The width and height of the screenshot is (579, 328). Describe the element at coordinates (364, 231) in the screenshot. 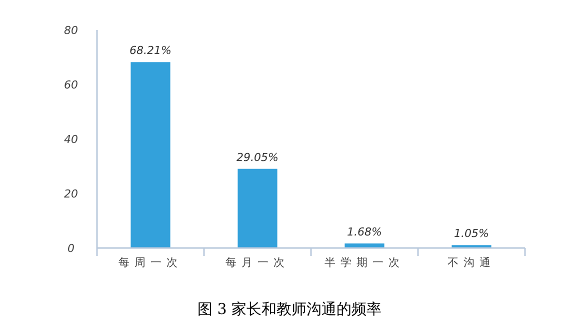

I see `data-label: 1.68%` at that location.